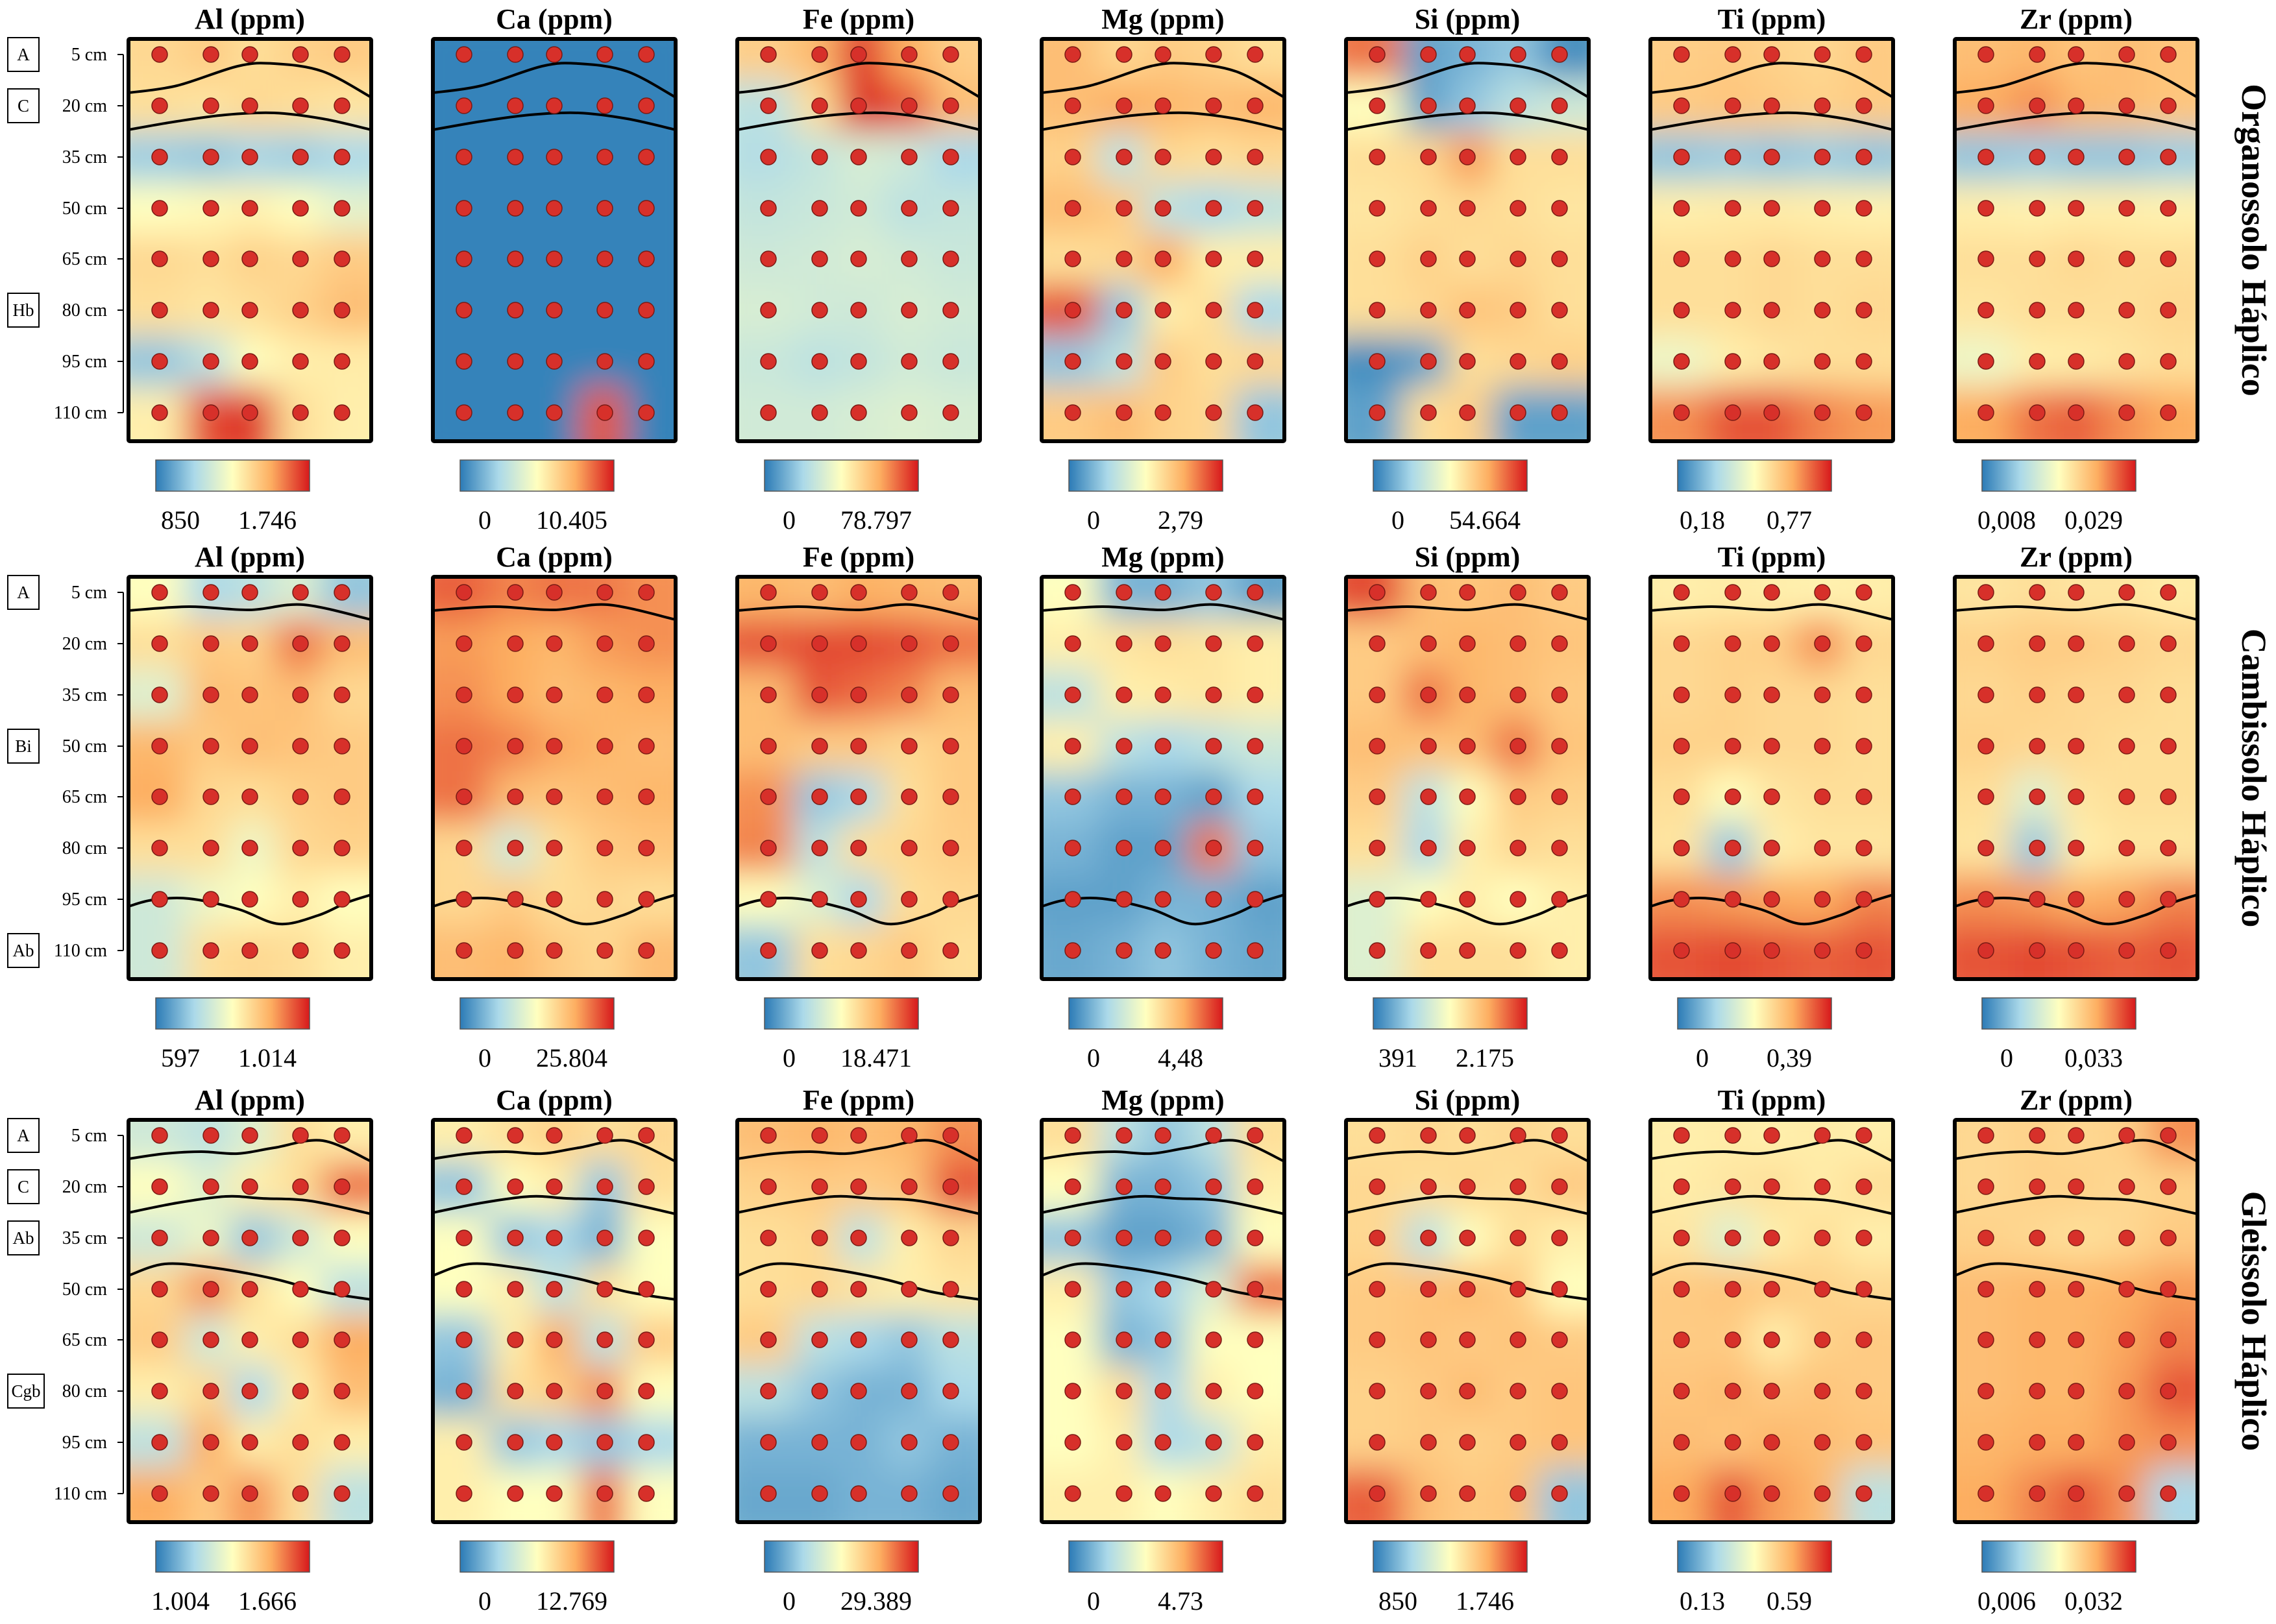 The image size is (2276, 1624). Describe the element at coordinates (250, 19) in the screenshot. I see `panel-title: Al (ppm)` at that location.